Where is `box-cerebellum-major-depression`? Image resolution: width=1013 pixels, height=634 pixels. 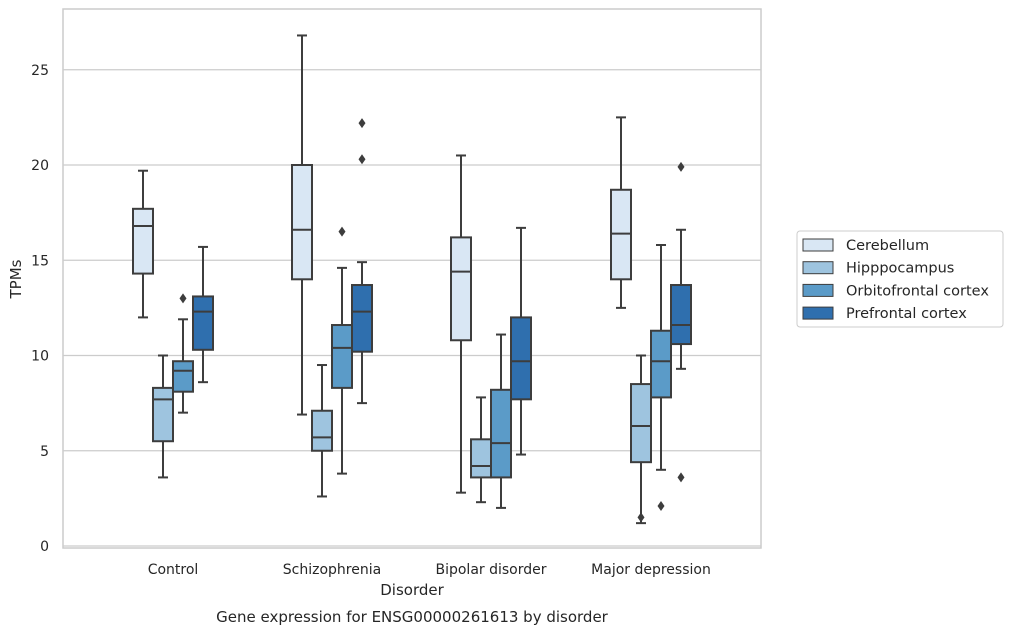
box-cerebellum-major-depression is located at coordinates (621, 212).